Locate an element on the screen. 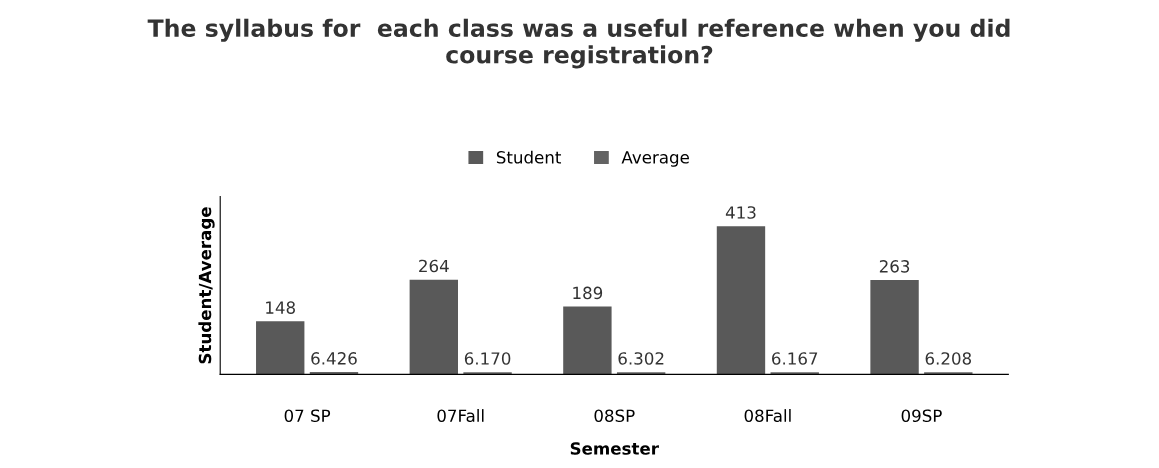  x-tick-label: 08Fall is located at coordinates (767, 416).